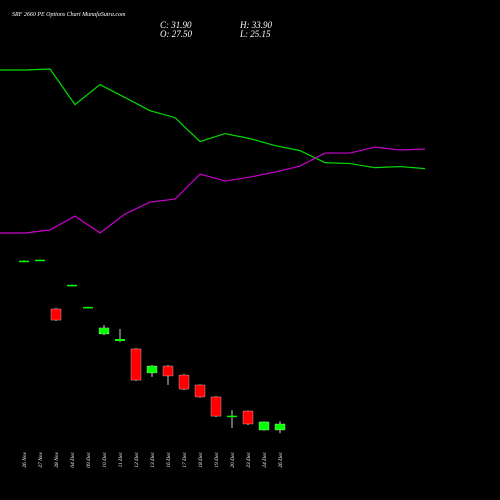  What do you see at coordinates (255, 34) in the screenshot?
I see `info-low: L: 25.15` at bounding box center [255, 34].